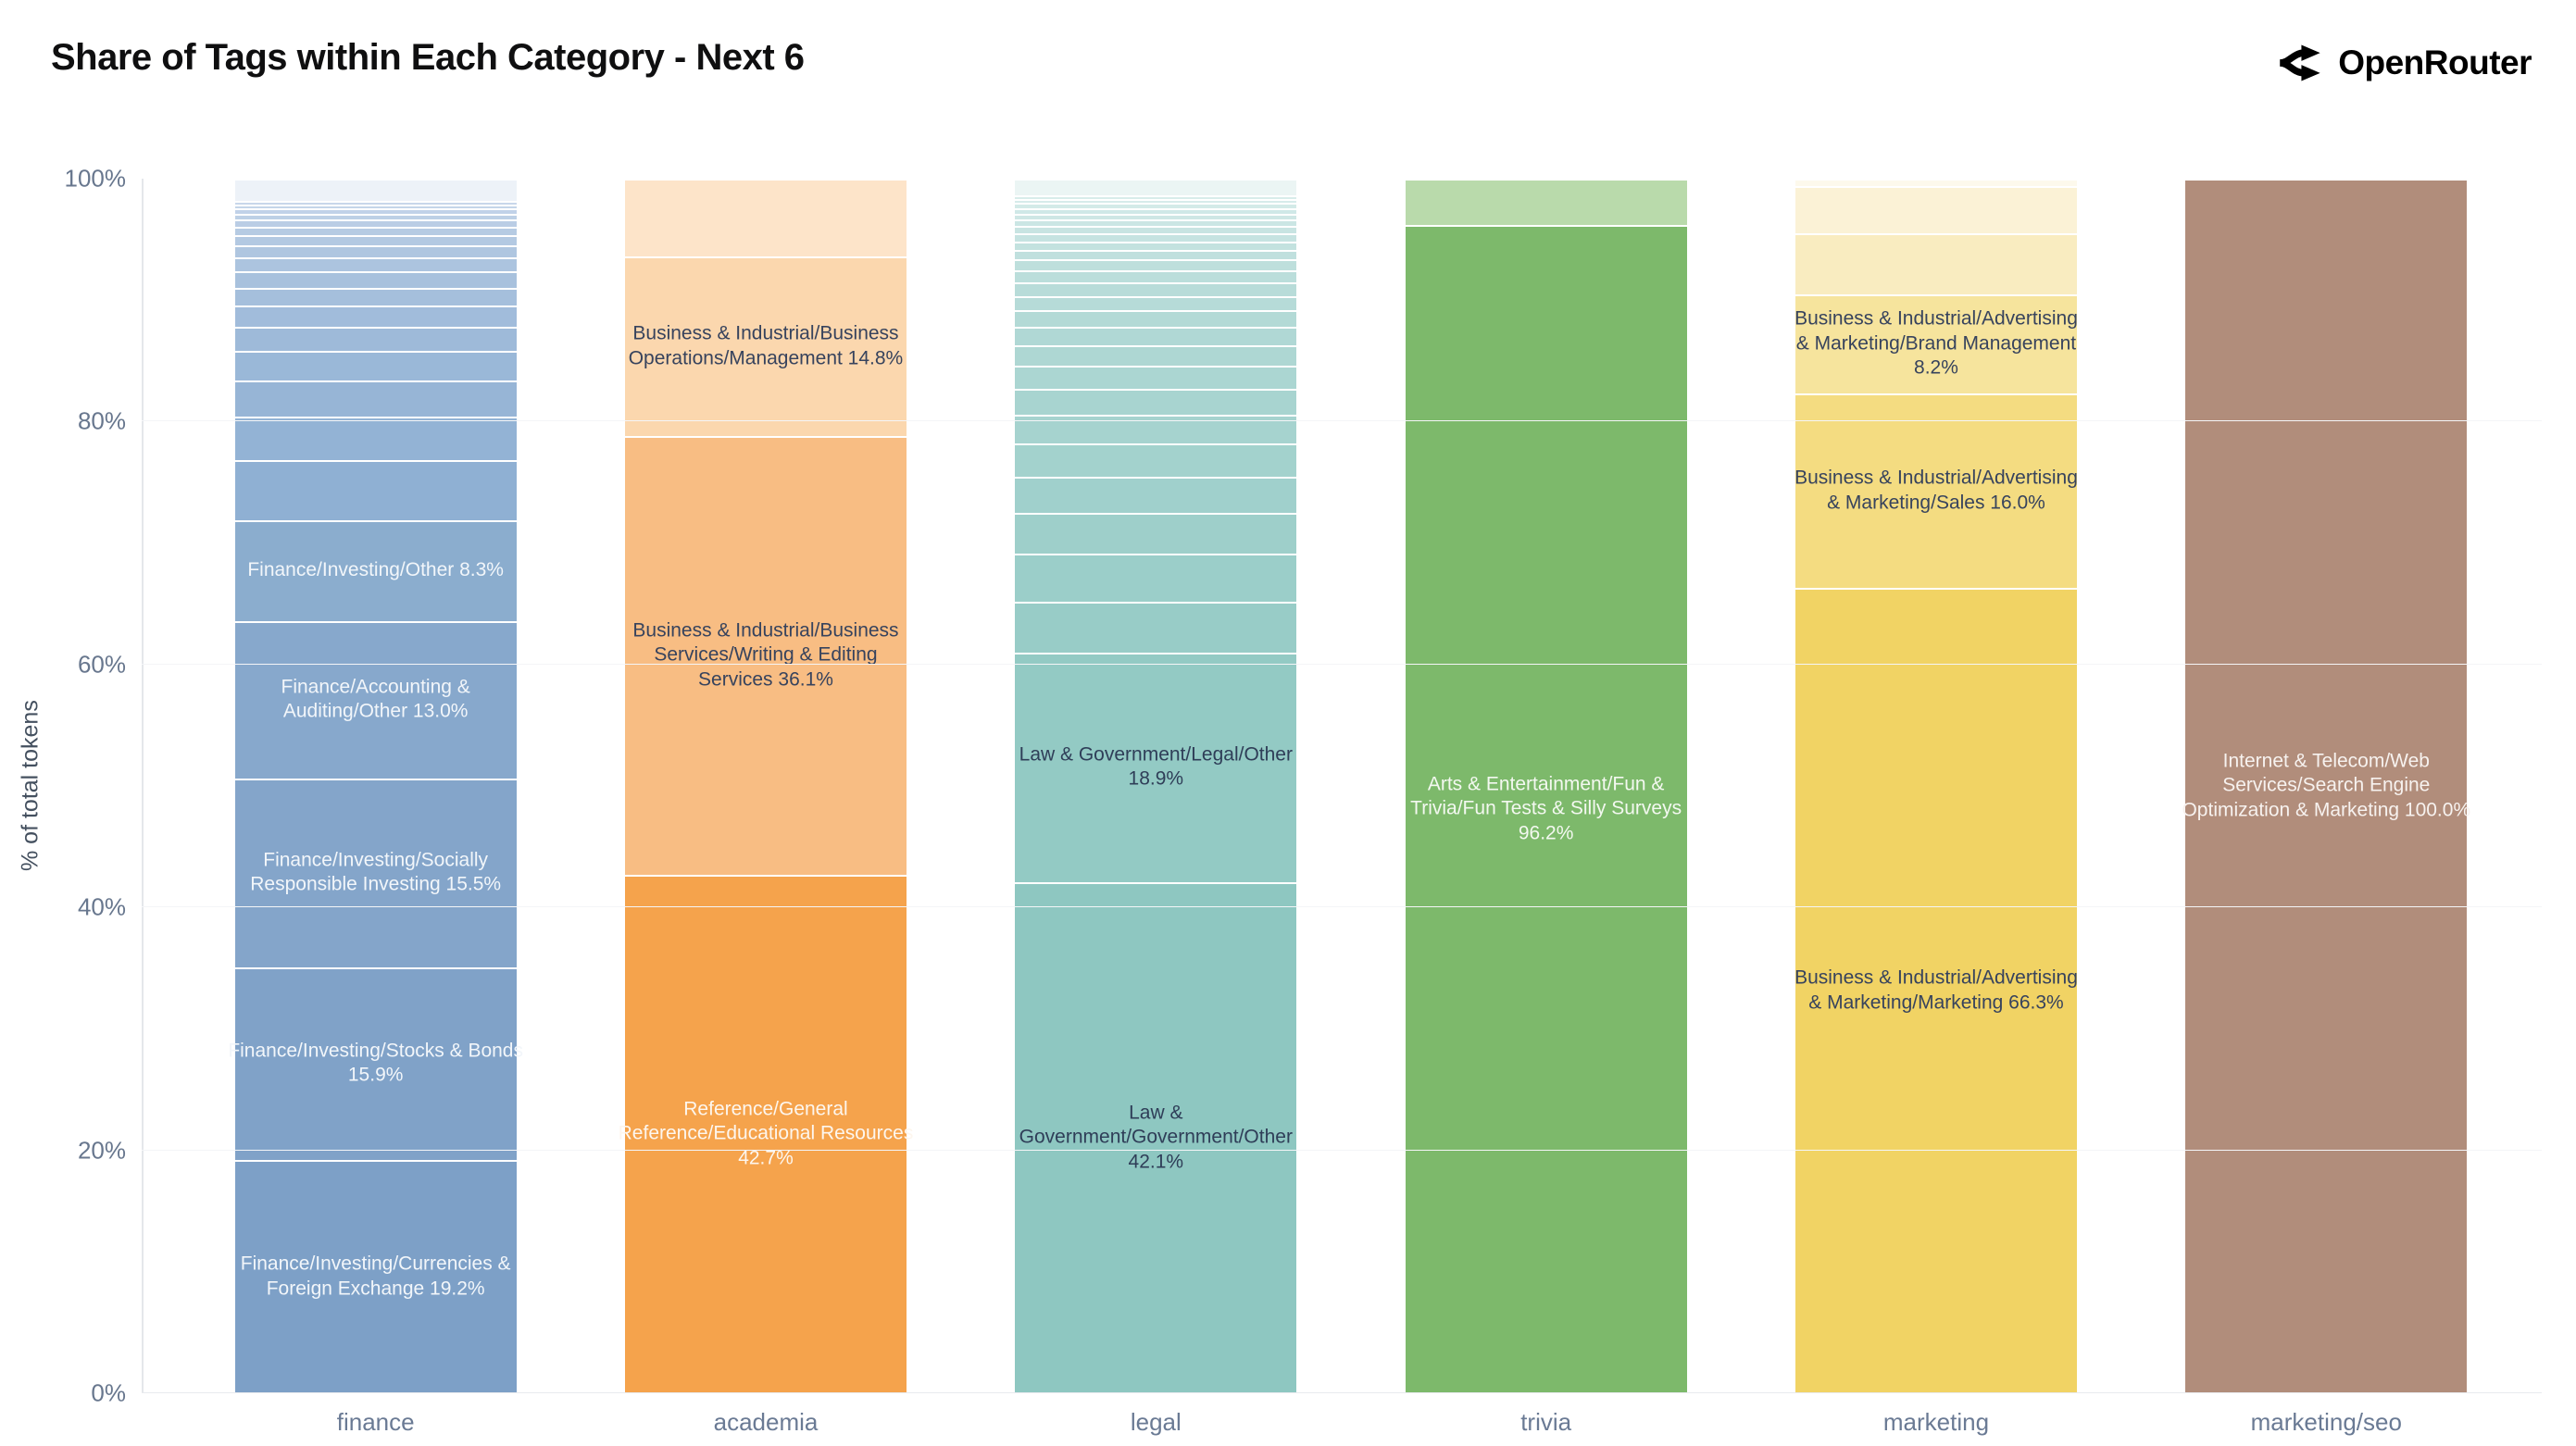 The image size is (2576, 1446). What do you see at coordinates (143, 786) in the screenshot?
I see `y-axis-line` at bounding box center [143, 786].